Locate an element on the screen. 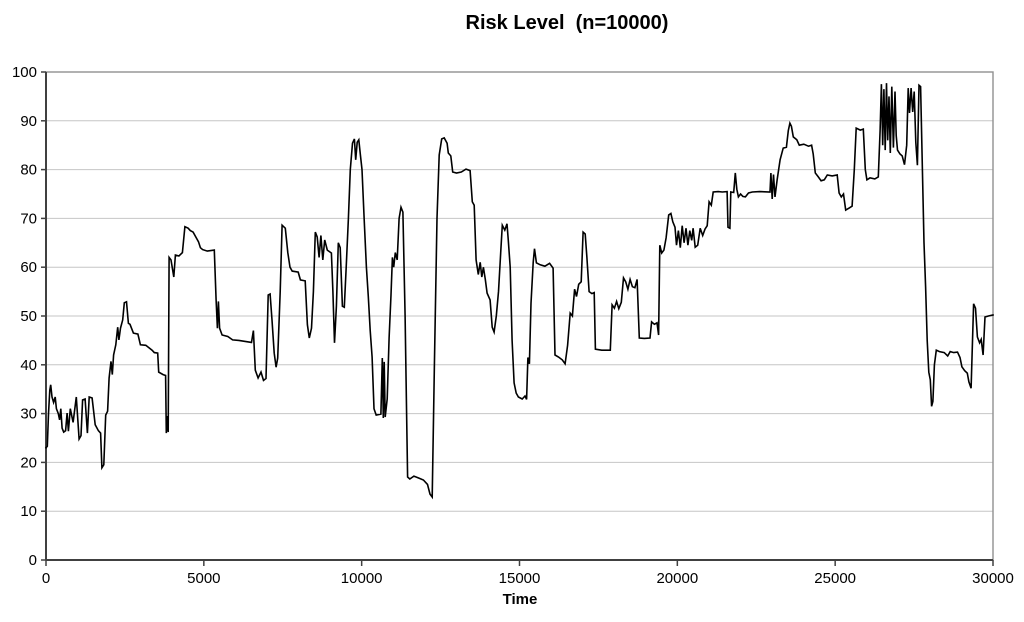 The image size is (1024, 622). y-tick-label-50: 50 is located at coordinates (28, 316).